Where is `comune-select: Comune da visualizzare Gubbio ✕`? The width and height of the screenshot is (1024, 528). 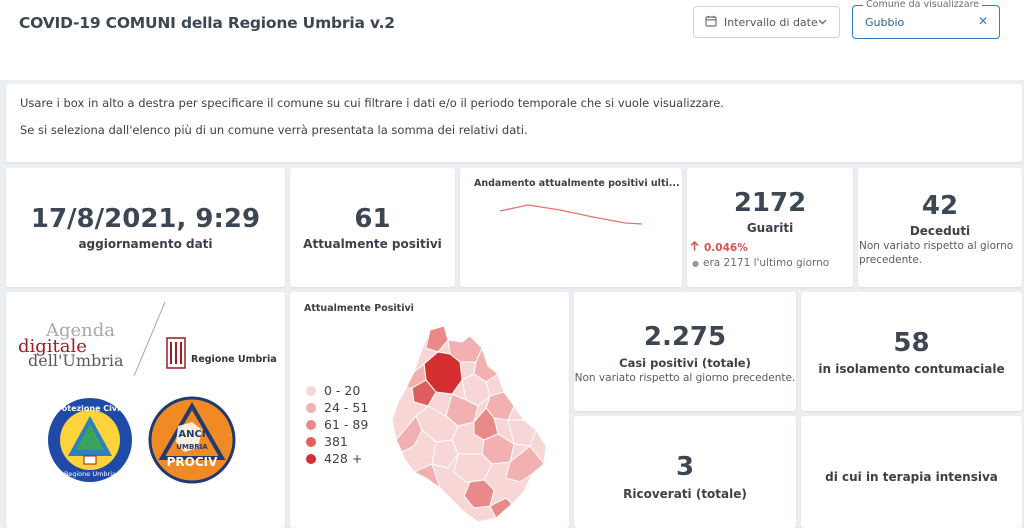 comune-select: Comune da visualizzare Gubbio ✕ is located at coordinates (926, 19).